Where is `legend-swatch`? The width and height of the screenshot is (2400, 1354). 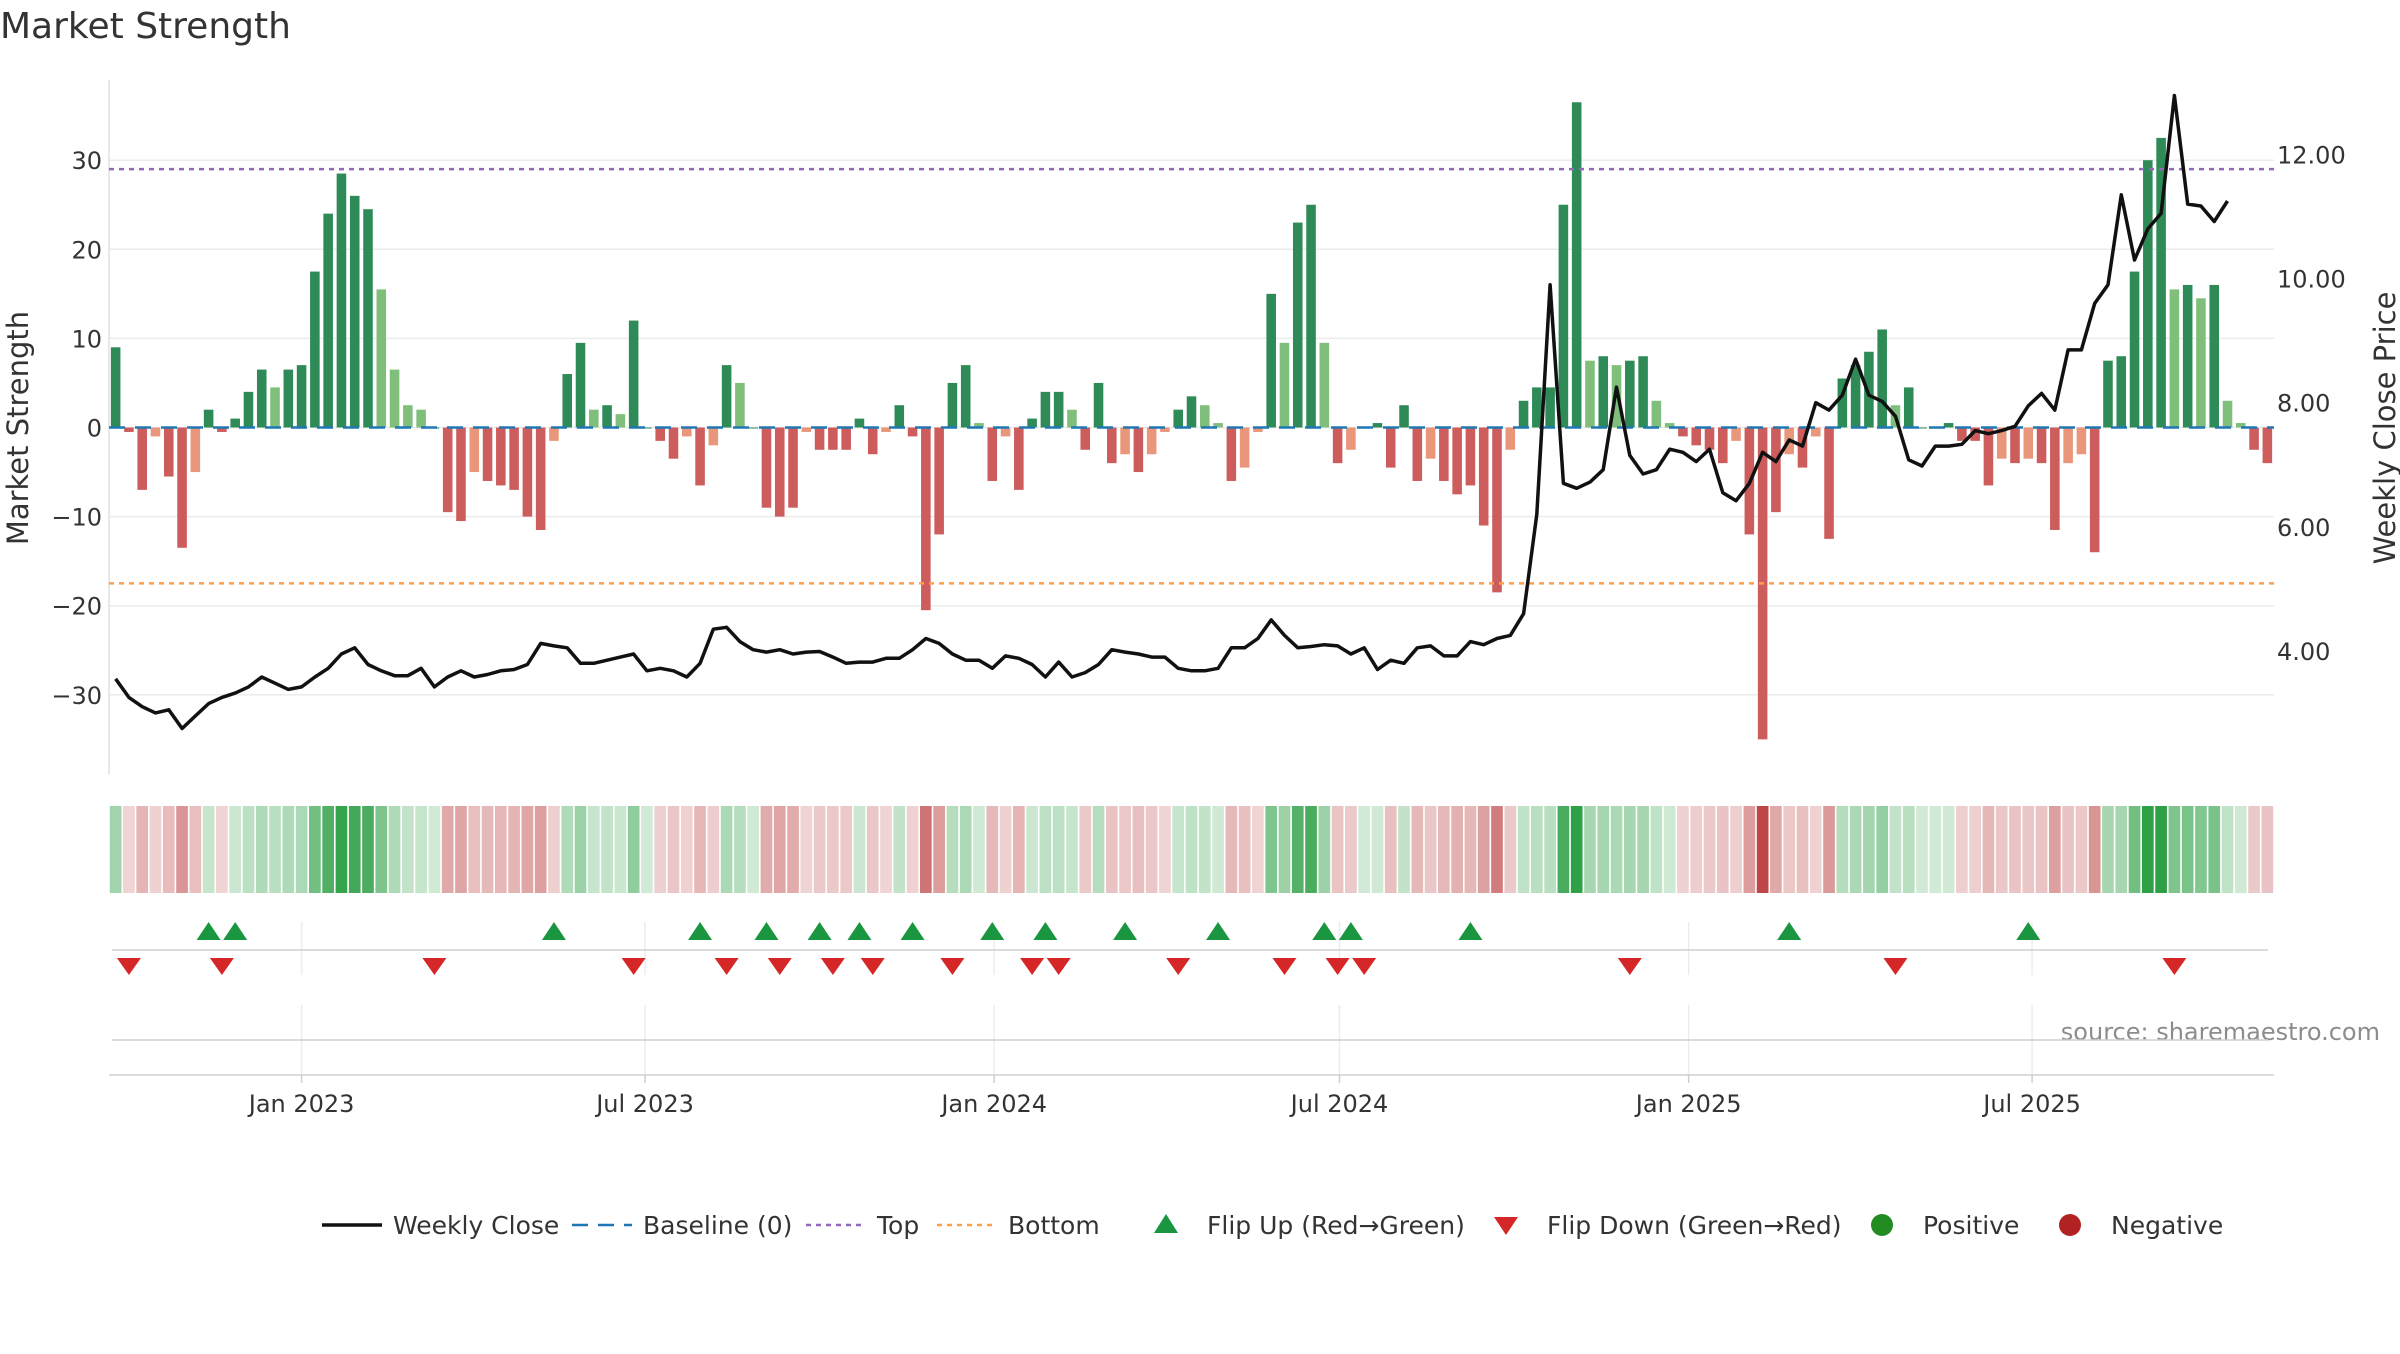 legend-swatch is located at coordinates (1882, 1225).